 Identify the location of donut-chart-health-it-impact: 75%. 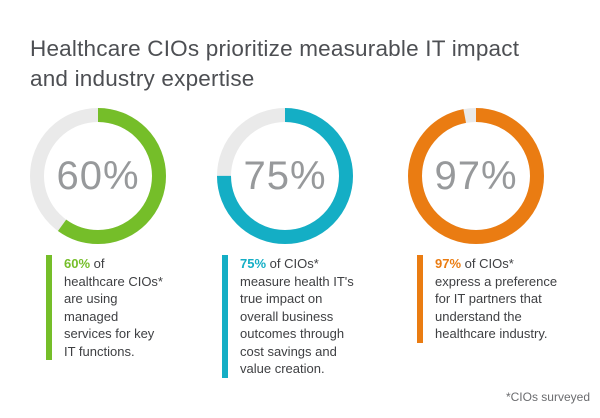
(285, 176).